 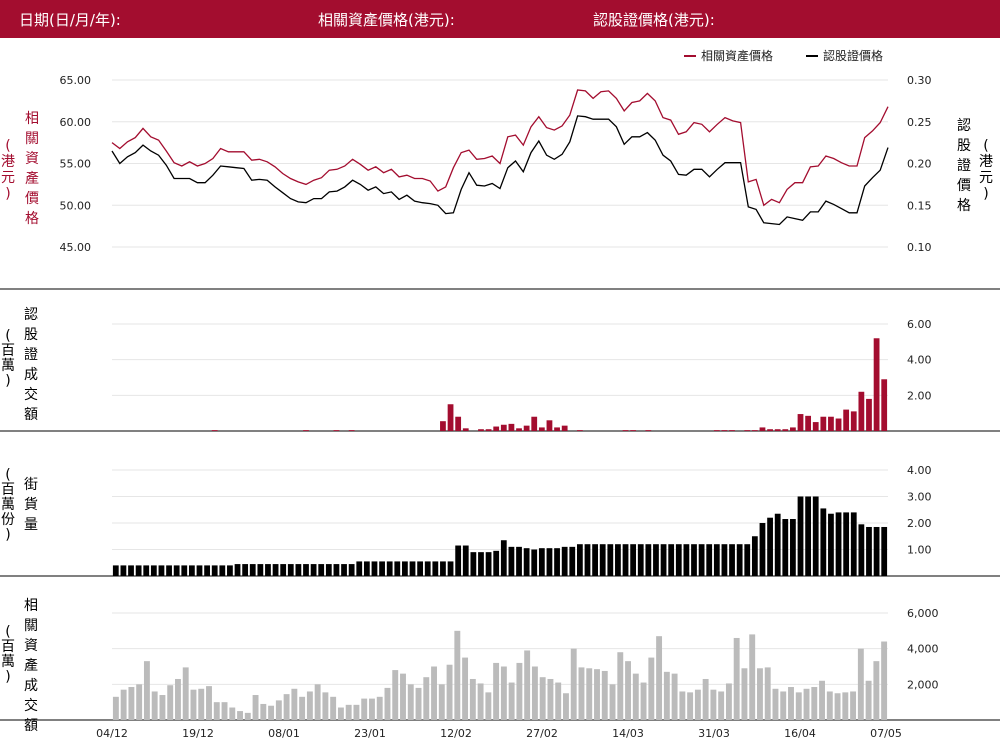 What do you see at coordinates (76, 164) in the screenshot?
I see `underlying-price-tick: 55.00` at bounding box center [76, 164].